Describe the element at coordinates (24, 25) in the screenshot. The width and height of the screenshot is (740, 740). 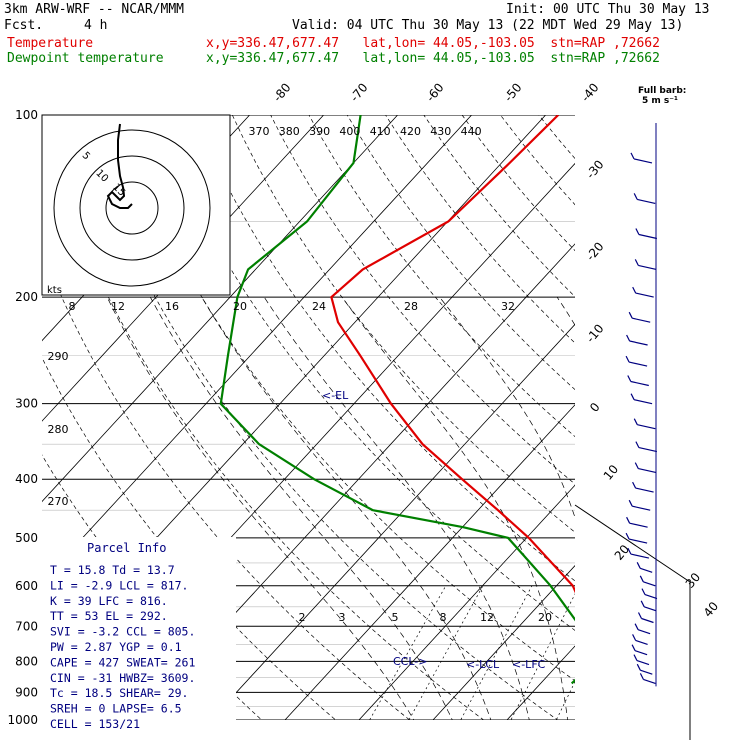
I see `forecast-label: Fcst.` at that location.